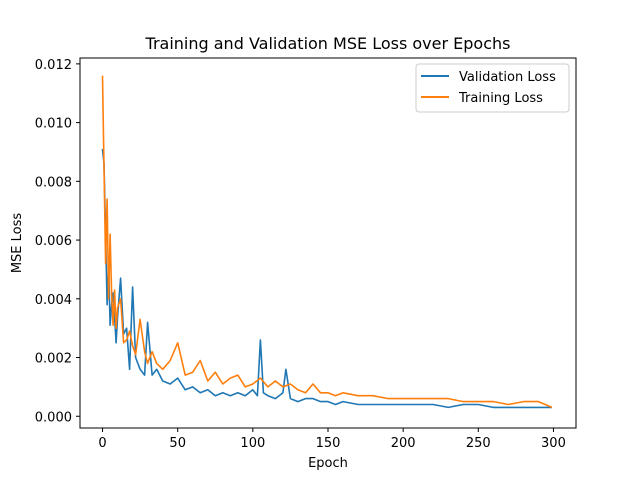 This screenshot has height=480, width=640. Describe the element at coordinates (17, 243) in the screenshot. I see `y-axis-label: MSE Loss` at that location.